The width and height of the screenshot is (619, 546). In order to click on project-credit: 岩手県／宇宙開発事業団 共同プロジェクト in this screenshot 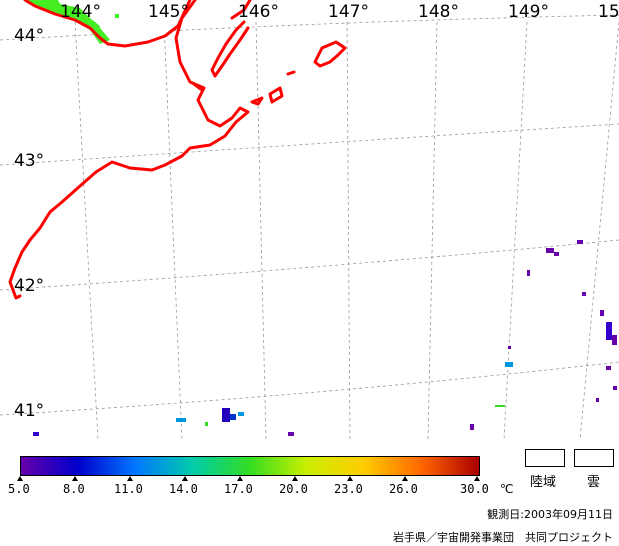, I will do `click(503, 537)`.